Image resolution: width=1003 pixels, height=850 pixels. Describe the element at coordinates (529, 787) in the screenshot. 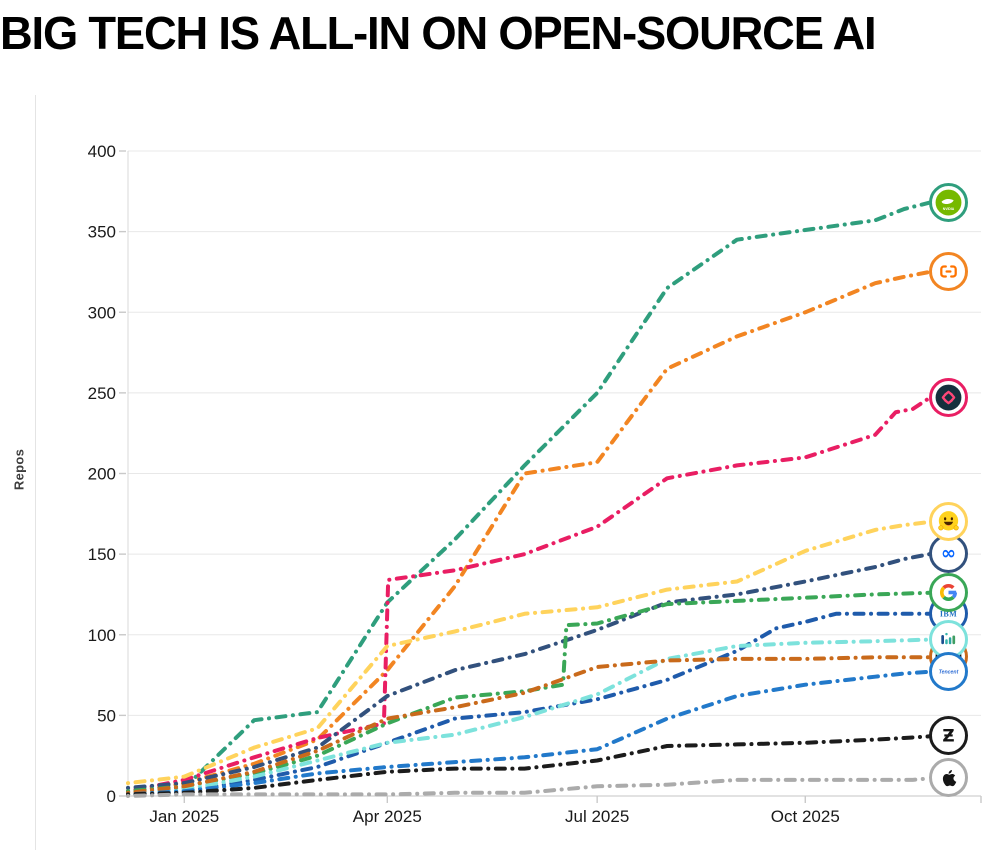

I see `series-line-apple` at that location.